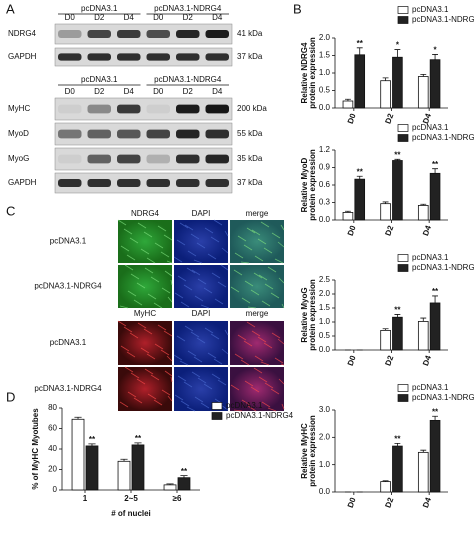 The height and width of the screenshot is (533, 474). Describe the element at coordinates (325, 72) in the screenshot. I see `y-tick-label: 1.0` at that location.